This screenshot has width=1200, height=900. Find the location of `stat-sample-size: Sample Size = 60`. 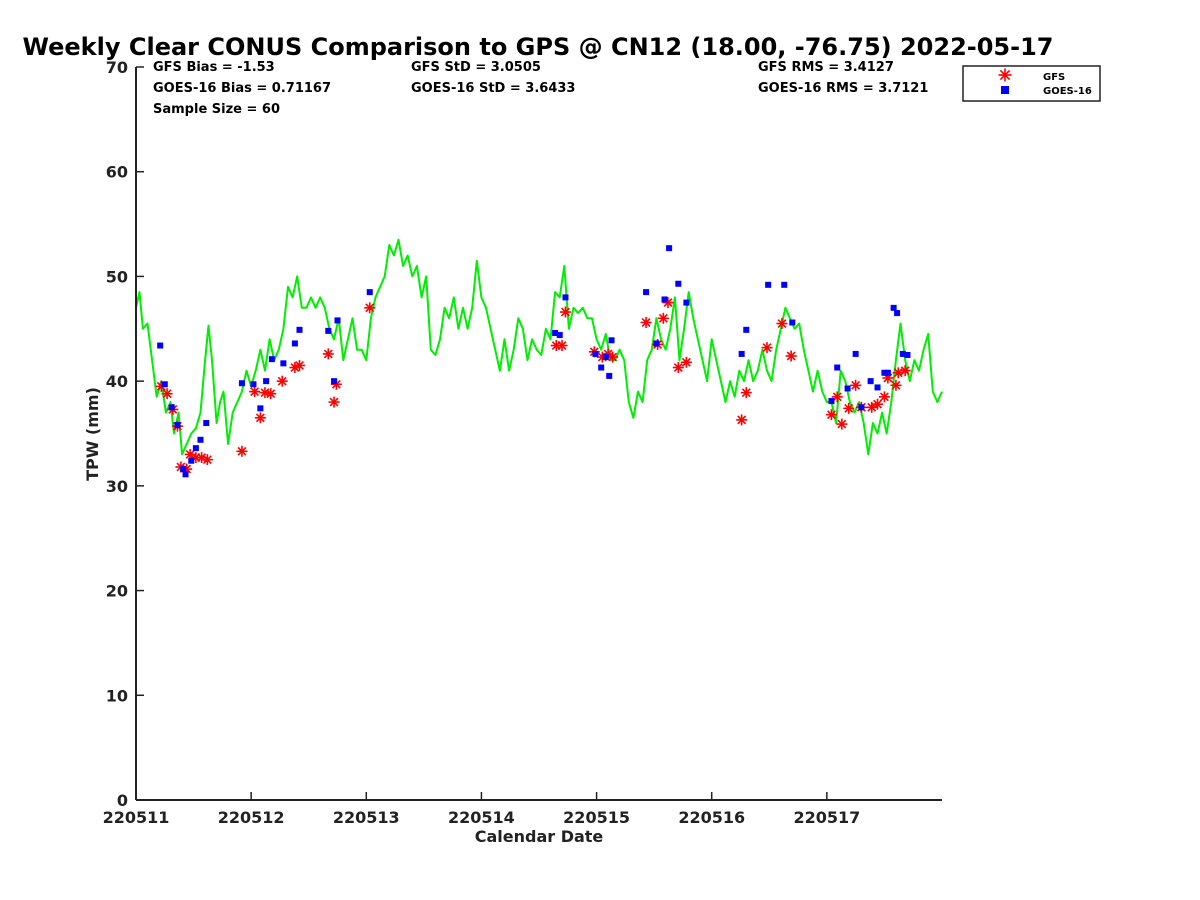

stat-sample-size: Sample Size = 60 is located at coordinates (216, 109).